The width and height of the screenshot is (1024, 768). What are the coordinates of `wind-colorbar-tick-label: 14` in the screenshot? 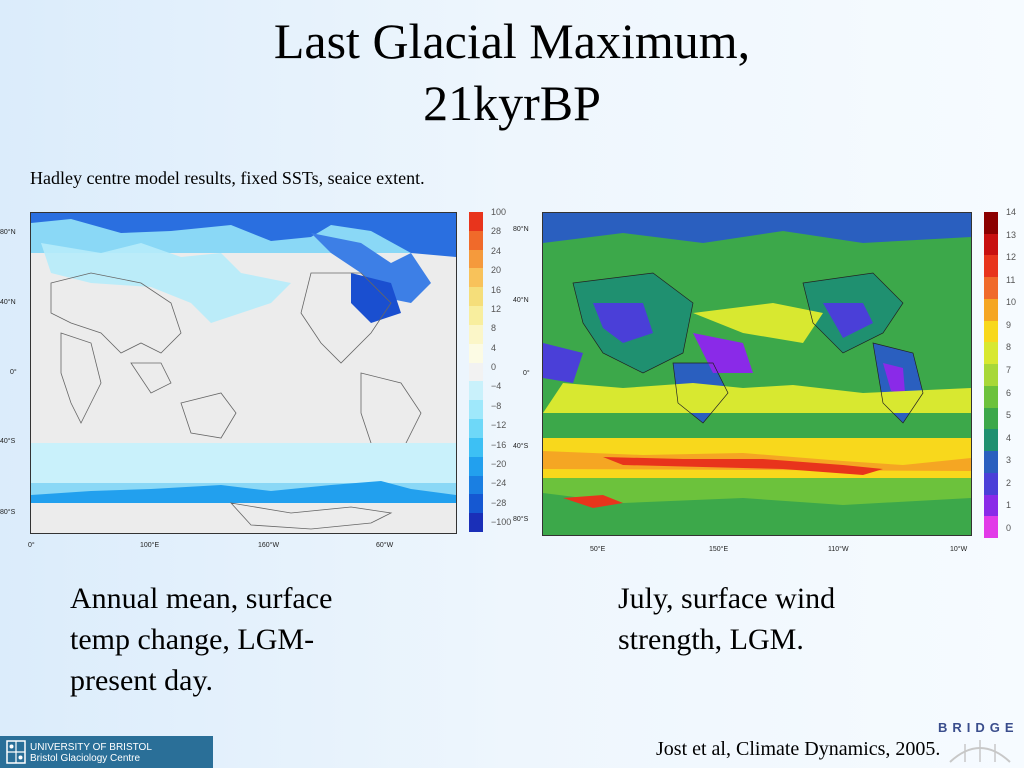 It's located at (1011, 212).